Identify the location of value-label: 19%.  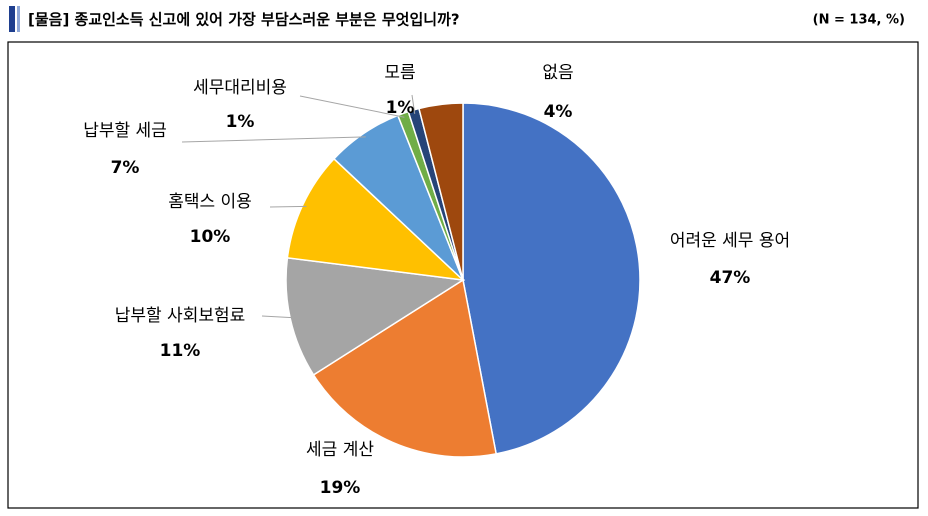
(340, 488).